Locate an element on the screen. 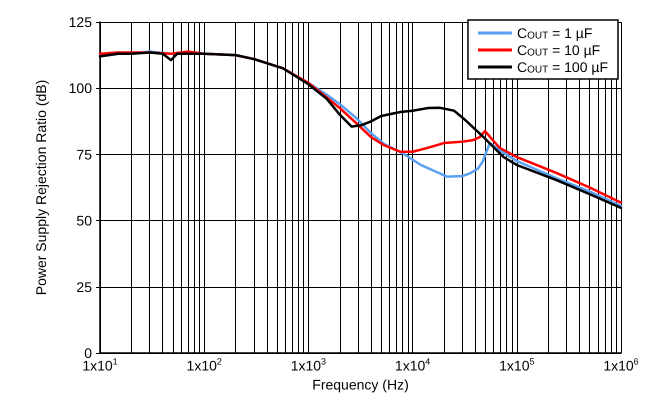 The width and height of the screenshot is (646, 404). legend-label: COUT = 10 µF is located at coordinates (558, 50).